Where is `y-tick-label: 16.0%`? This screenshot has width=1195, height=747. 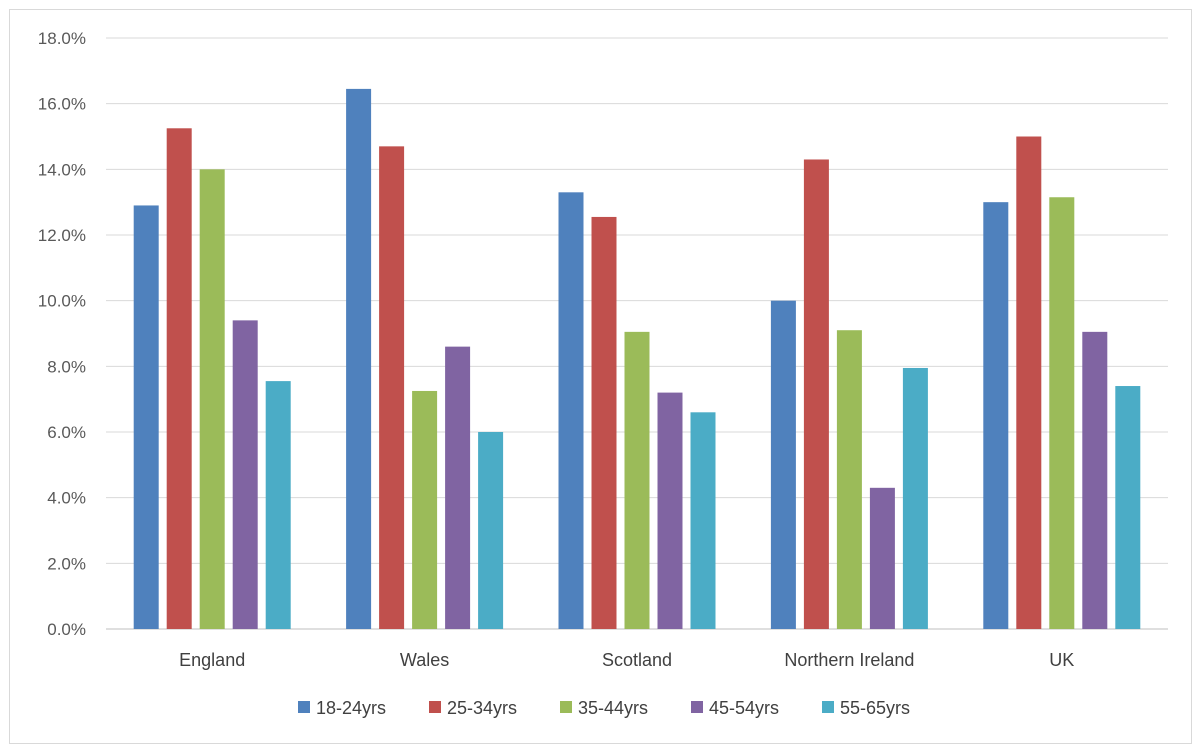 y-tick-label: 16.0% is located at coordinates (62, 104).